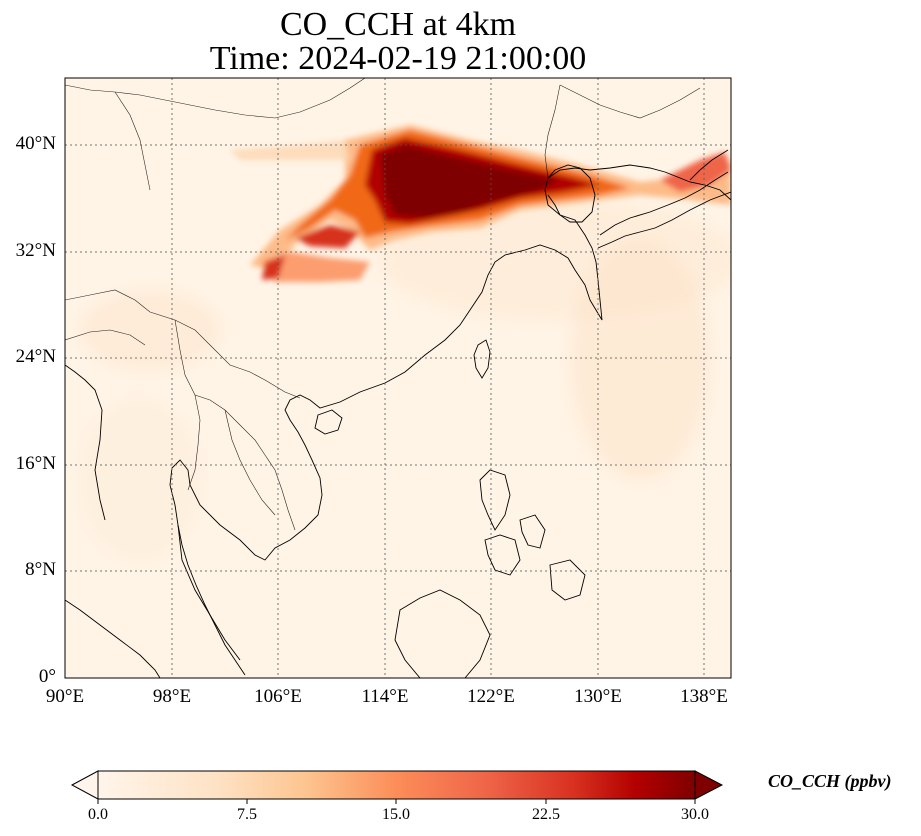  What do you see at coordinates (65, 696) in the screenshot?
I see `lon-label-90e: 90°E` at bounding box center [65, 696].